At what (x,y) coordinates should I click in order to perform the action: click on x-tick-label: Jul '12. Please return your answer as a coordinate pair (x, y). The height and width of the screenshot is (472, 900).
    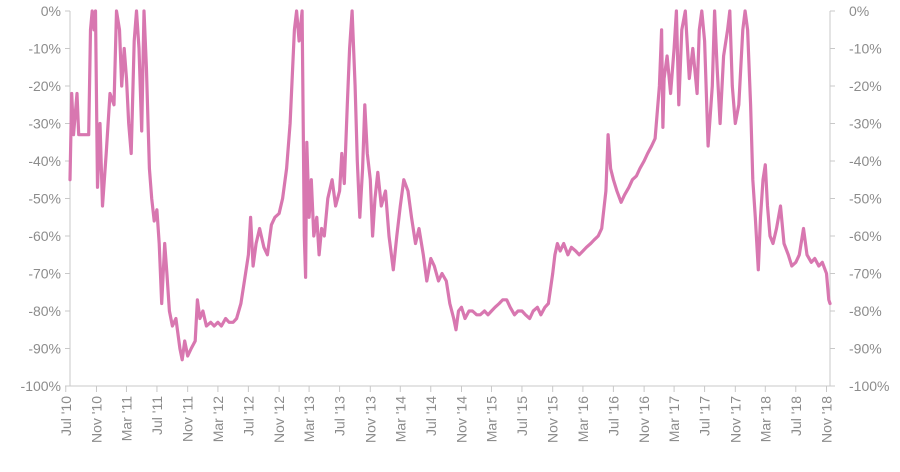
    Looking at the image, I should click on (248, 416).